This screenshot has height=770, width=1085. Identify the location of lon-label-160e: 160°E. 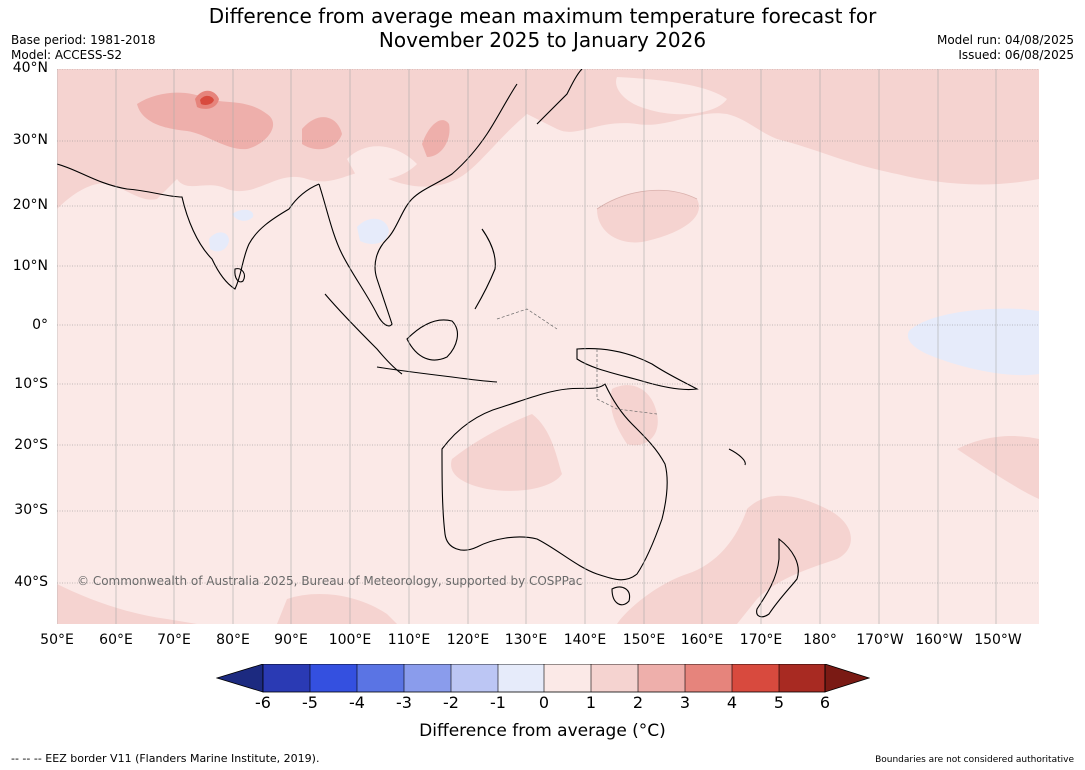
(702, 640).